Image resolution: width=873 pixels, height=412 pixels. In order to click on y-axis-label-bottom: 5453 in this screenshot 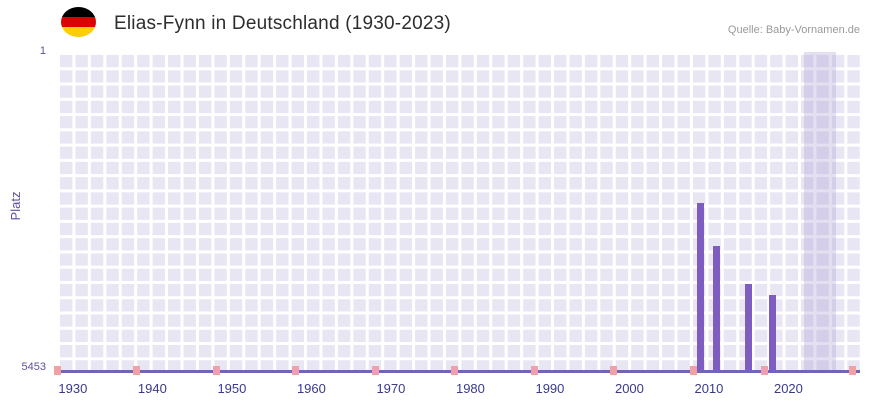, I will do `click(33, 367)`.